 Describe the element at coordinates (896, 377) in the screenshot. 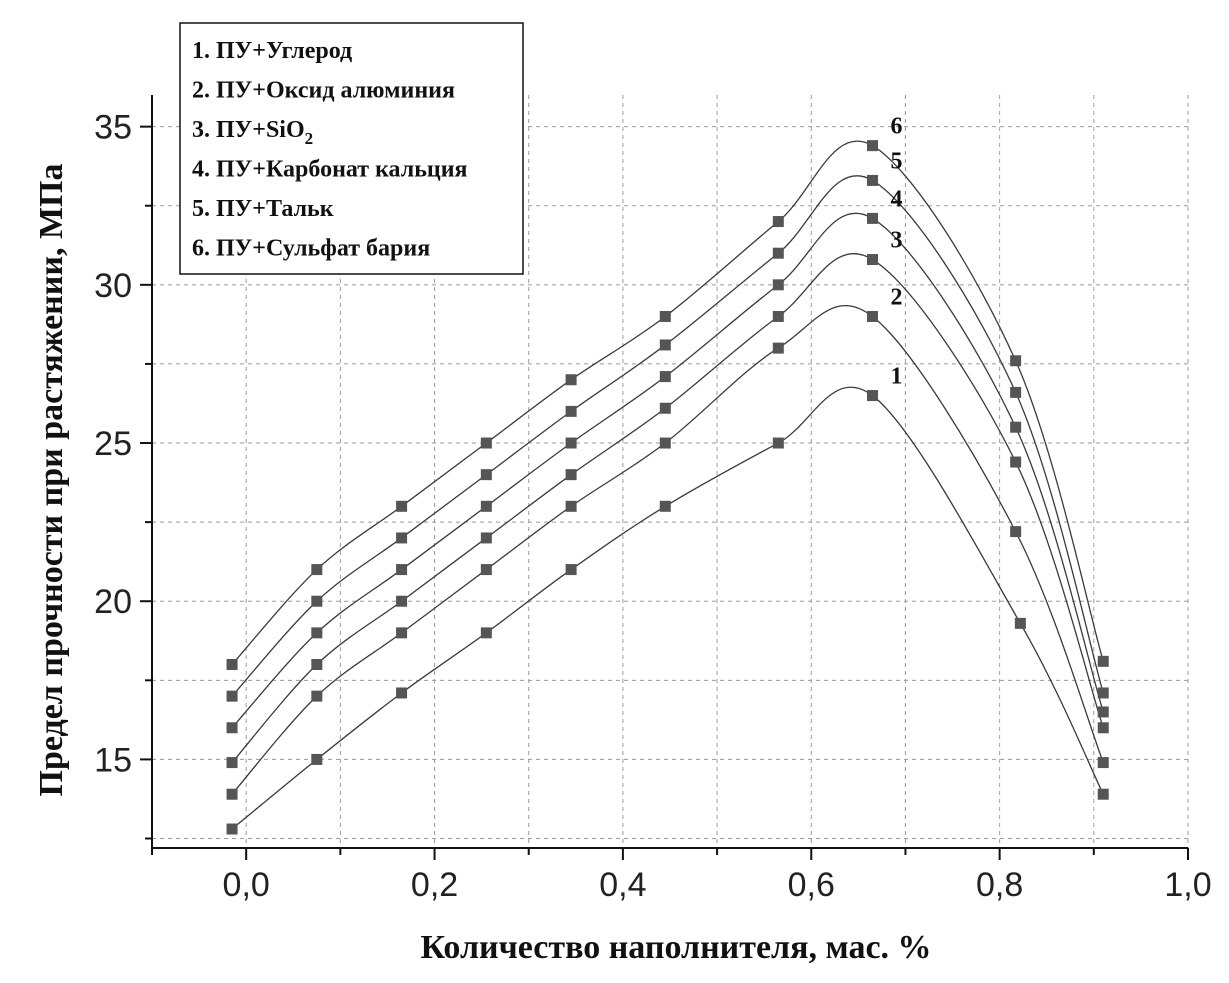

I see `series-number-label: 1` at that location.